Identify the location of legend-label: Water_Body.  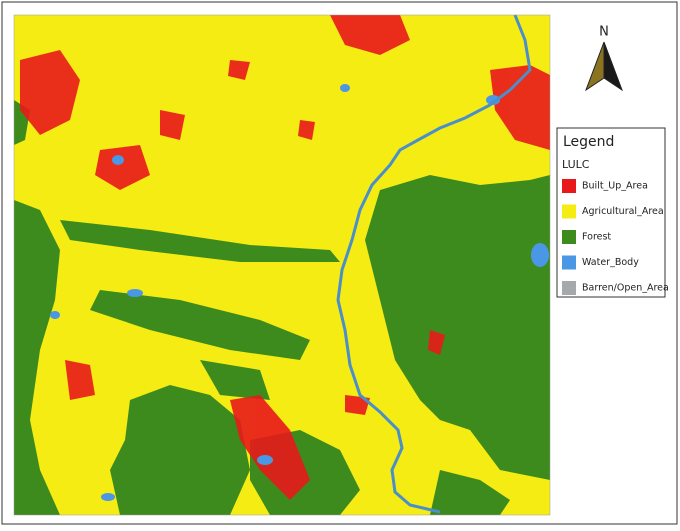
(610, 262).